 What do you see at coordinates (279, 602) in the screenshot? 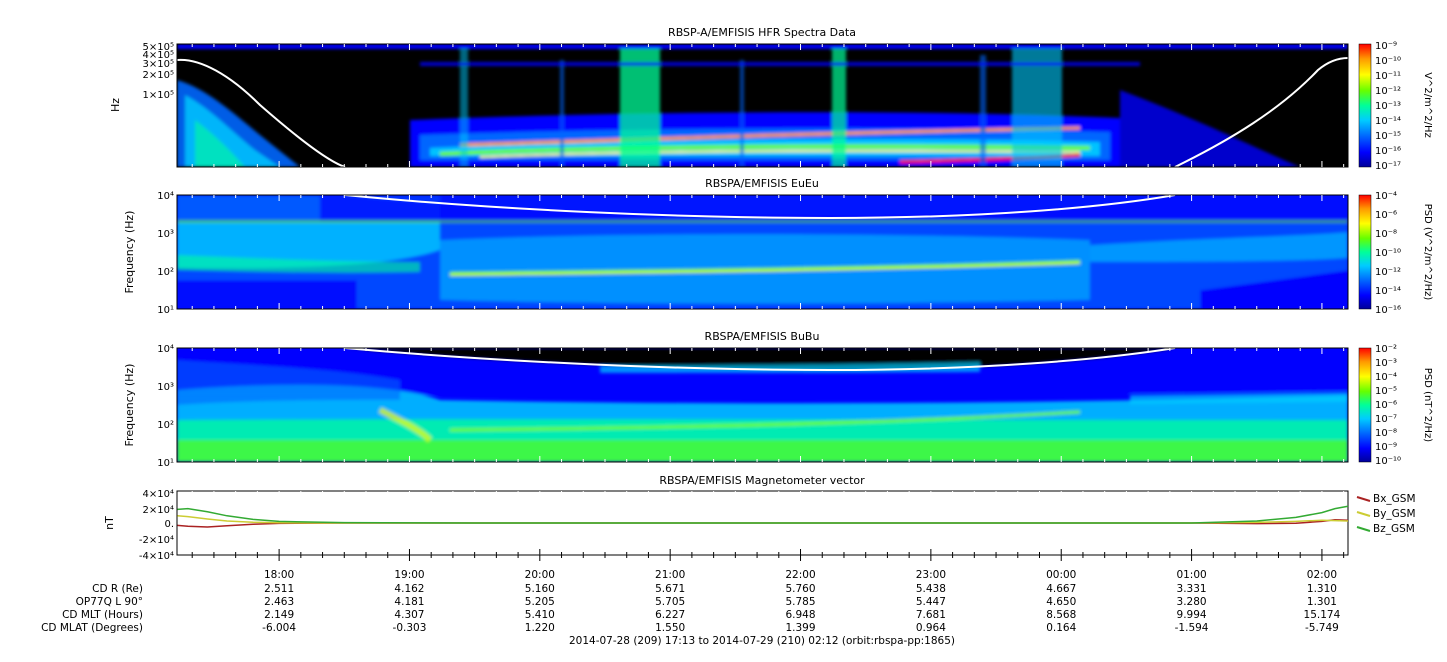
I see `ephemeris-value: 2.463` at bounding box center [279, 602].